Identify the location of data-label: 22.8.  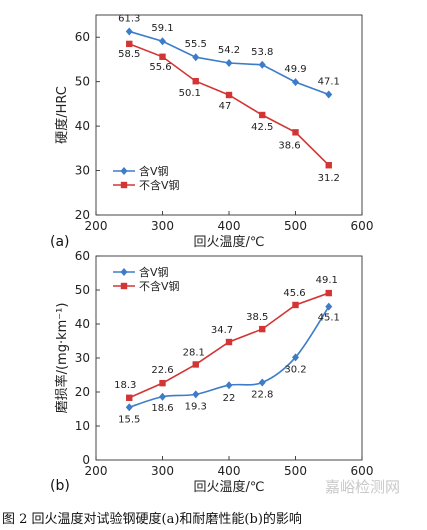
(262, 394).